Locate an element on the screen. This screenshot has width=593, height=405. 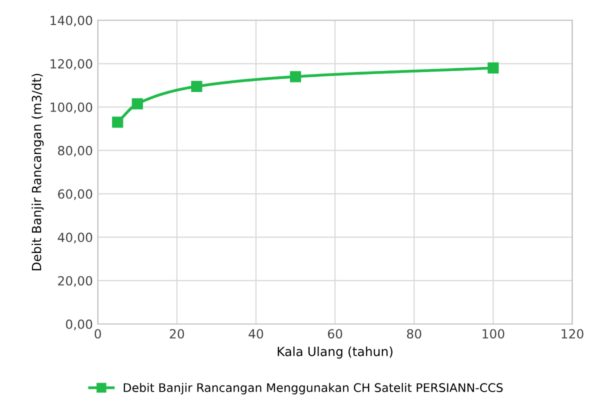
y-tick-label: 60,00 is located at coordinates (75, 194).